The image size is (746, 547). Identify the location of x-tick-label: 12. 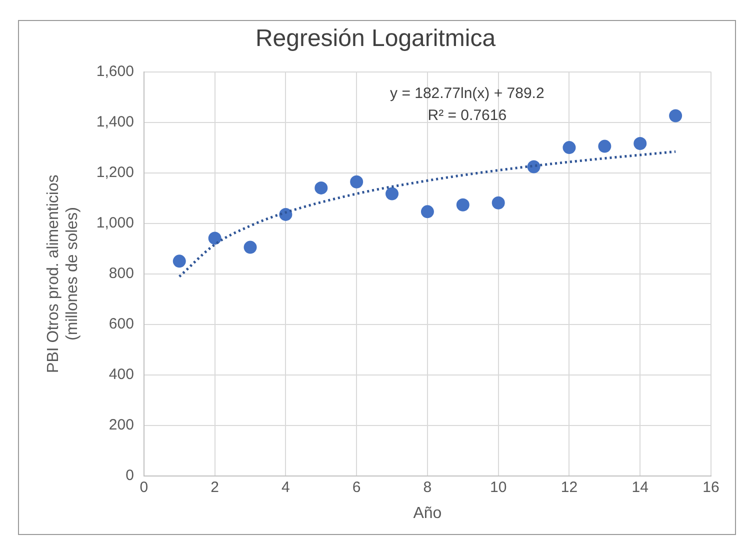
(569, 487).